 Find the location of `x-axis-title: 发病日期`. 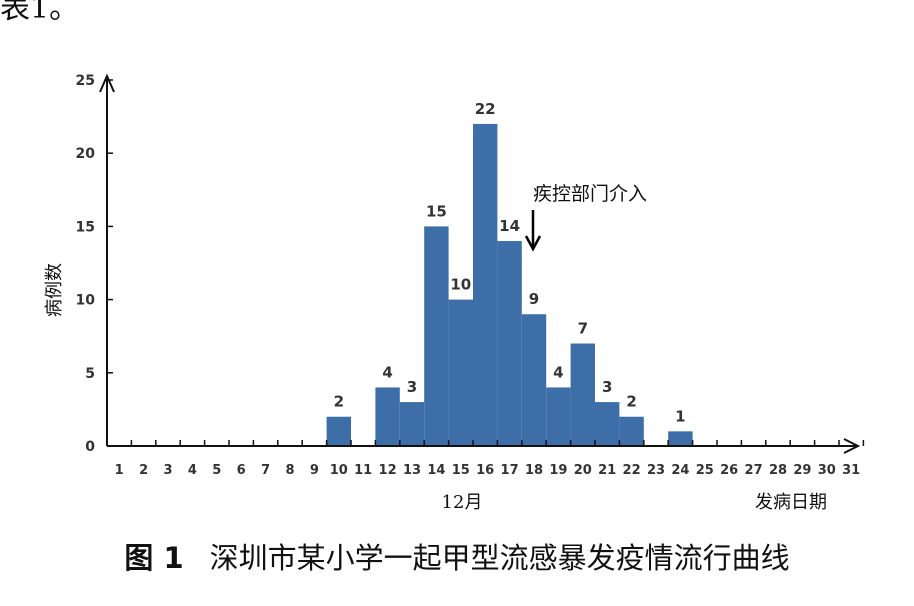

x-axis-title: 发病日期 is located at coordinates (791, 502).